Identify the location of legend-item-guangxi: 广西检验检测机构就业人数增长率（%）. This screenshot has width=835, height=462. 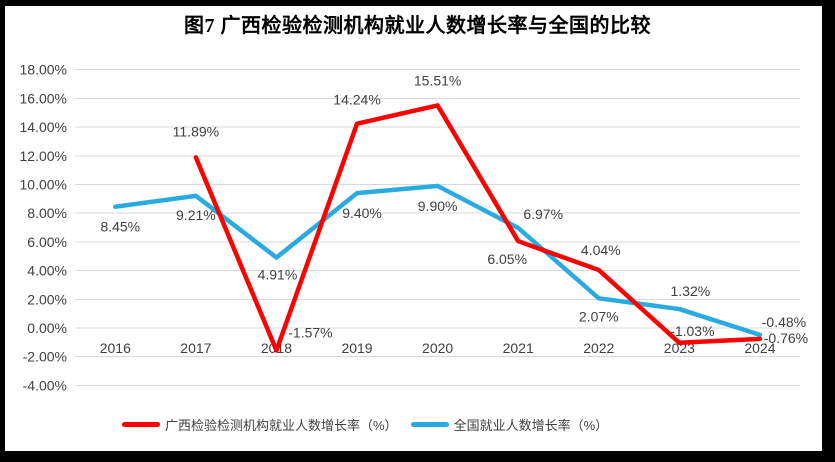
(260, 424).